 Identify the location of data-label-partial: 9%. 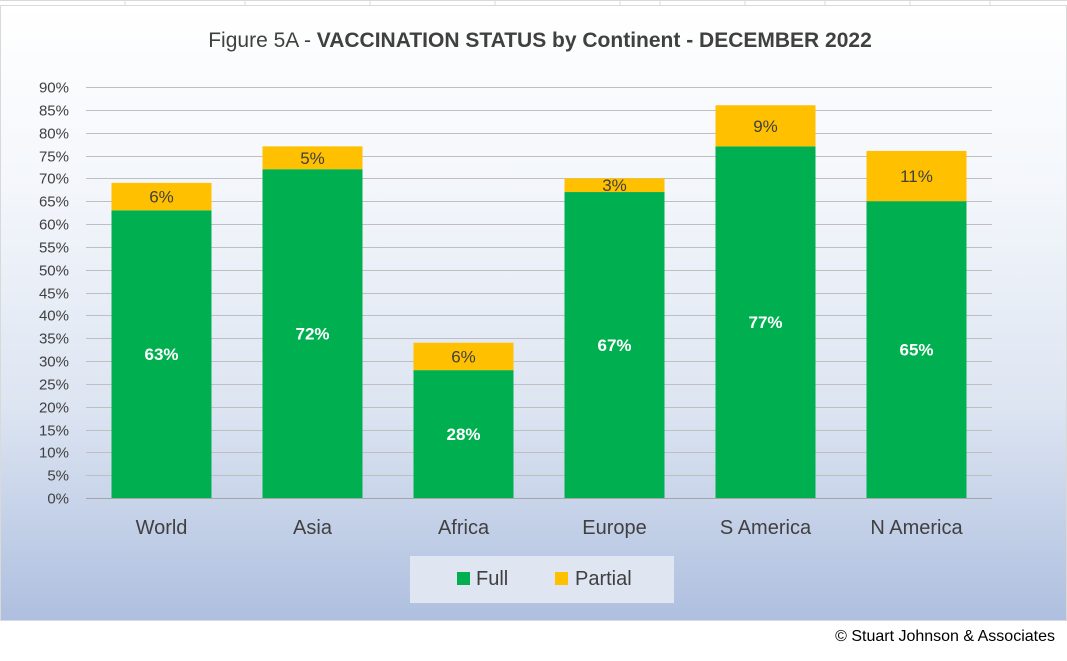
(765, 126).